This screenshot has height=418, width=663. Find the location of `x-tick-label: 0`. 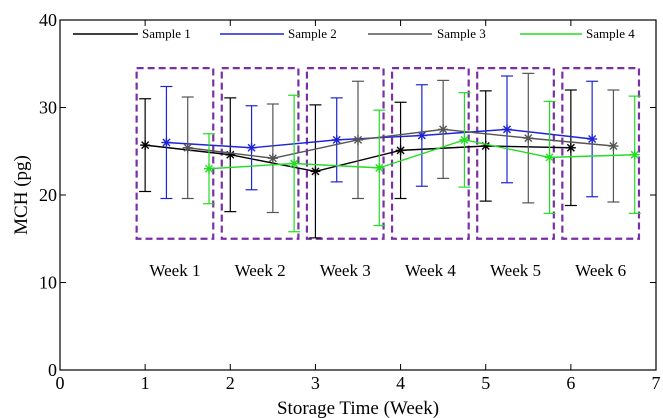

x-tick-label: 0 is located at coordinates (60, 383).